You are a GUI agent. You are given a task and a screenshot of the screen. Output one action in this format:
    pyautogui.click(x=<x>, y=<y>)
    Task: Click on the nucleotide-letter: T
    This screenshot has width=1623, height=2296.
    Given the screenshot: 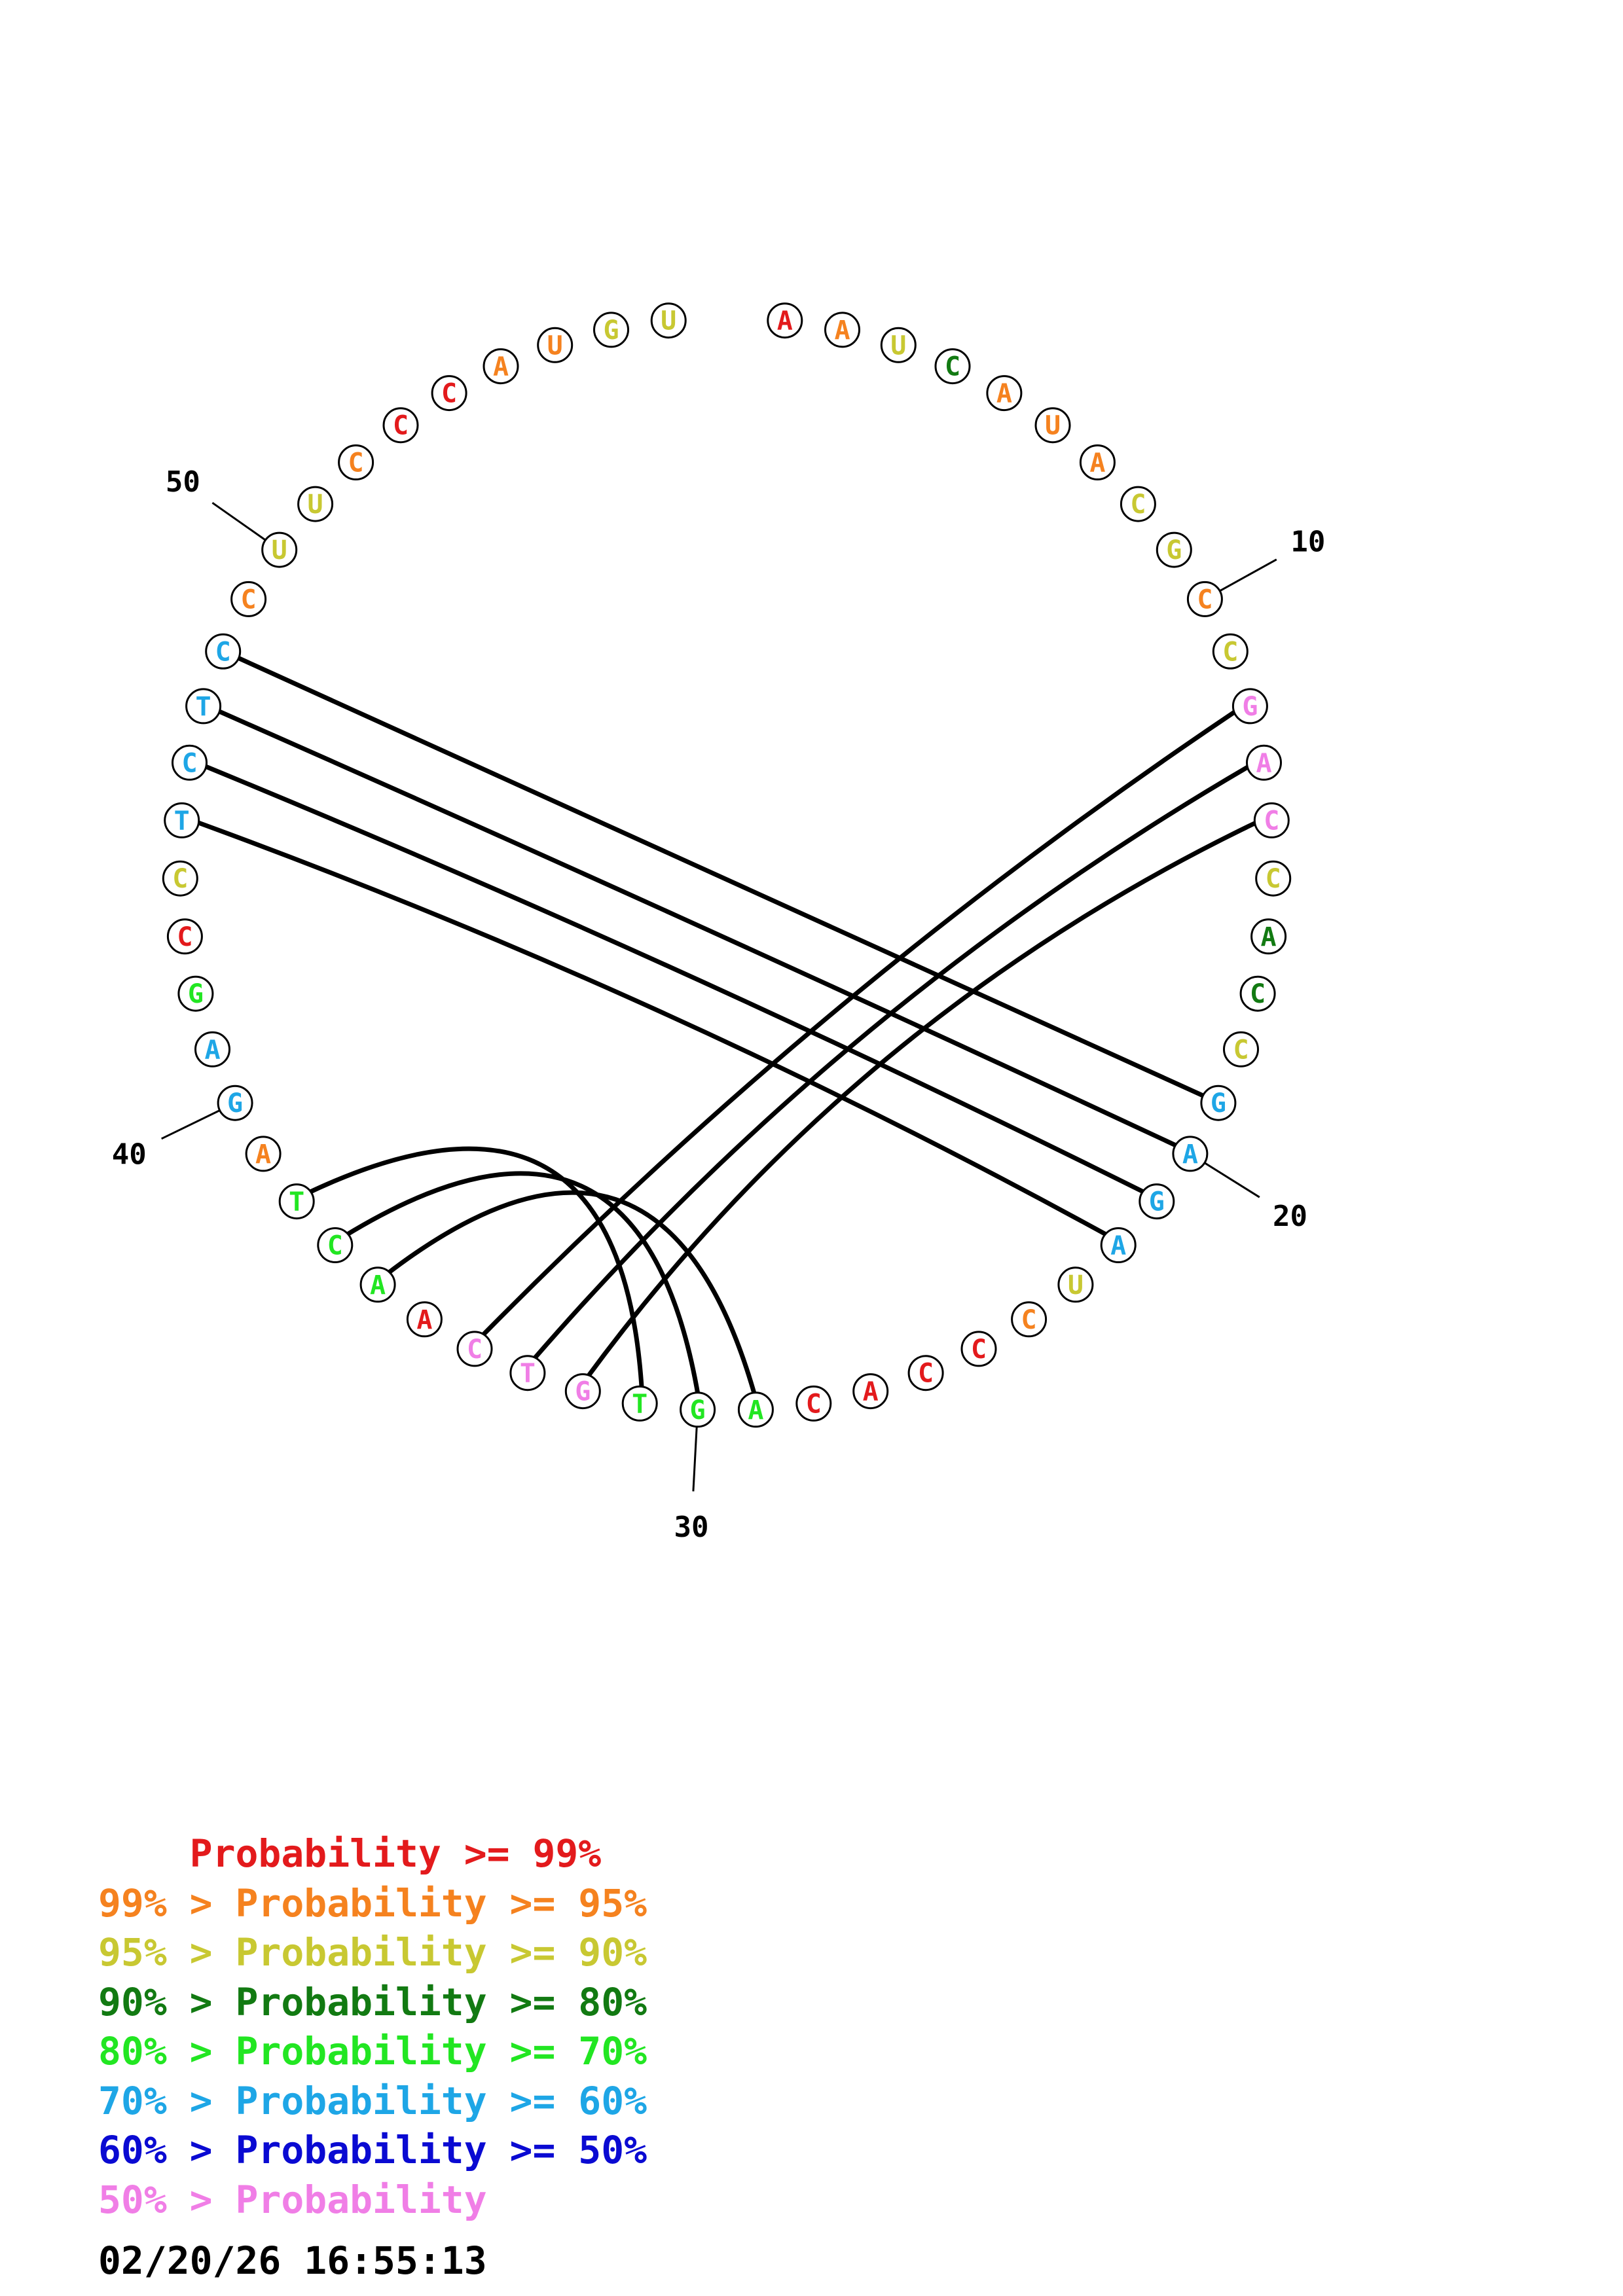 What is the action you would take?
    pyautogui.click(x=296, y=1202)
    